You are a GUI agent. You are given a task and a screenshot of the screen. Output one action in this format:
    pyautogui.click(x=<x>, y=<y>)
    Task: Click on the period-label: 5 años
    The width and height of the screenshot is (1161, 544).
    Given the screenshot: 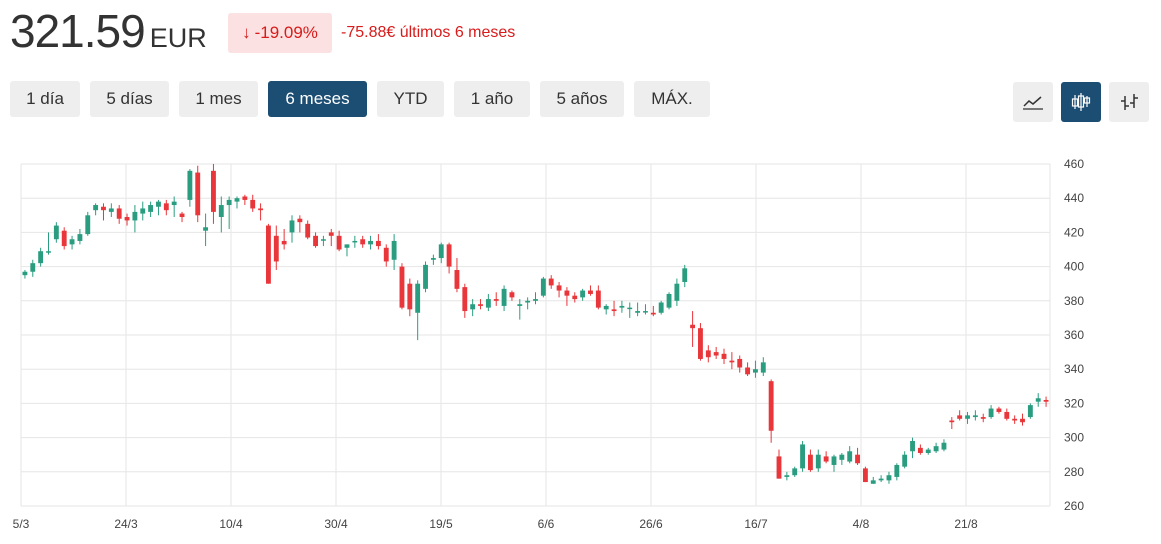 What is the action you would take?
    pyautogui.click(x=582, y=98)
    